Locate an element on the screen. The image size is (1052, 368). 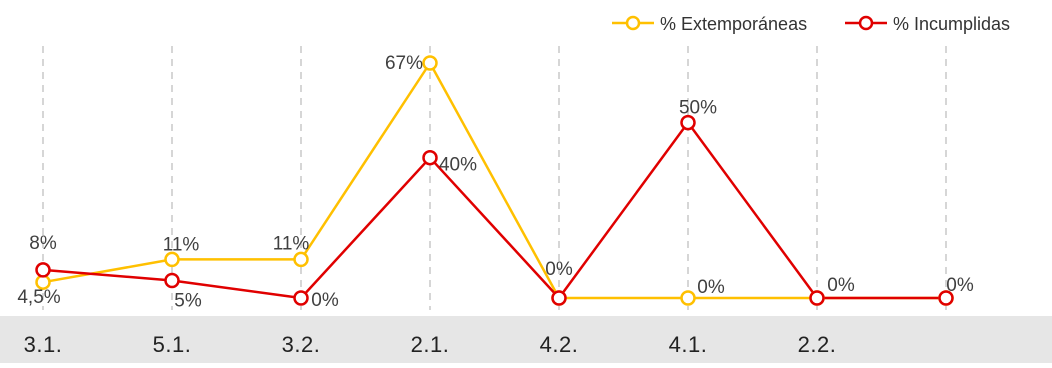
category-label-2: 5.1. is located at coordinates (172, 344).